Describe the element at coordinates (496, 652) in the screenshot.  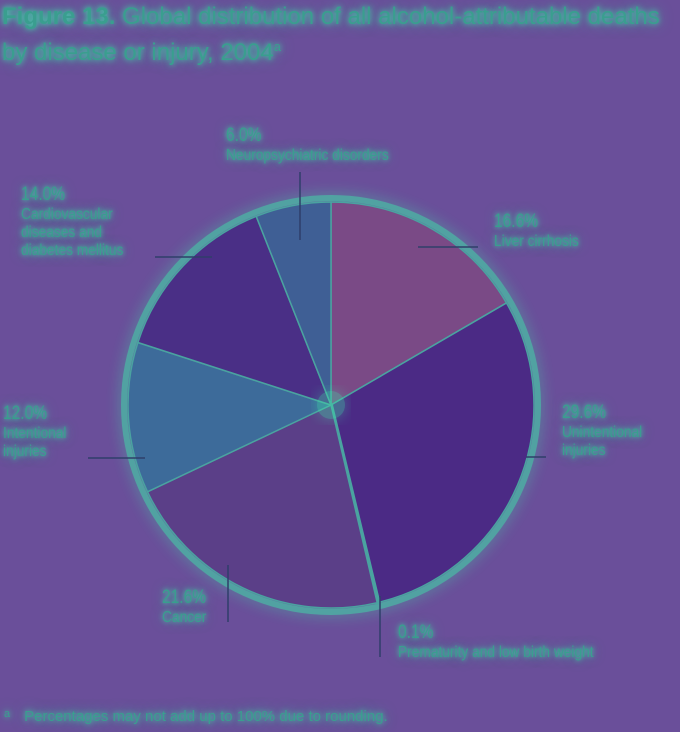
I see `slice-category-label: Prematurity and low birth weight` at that location.